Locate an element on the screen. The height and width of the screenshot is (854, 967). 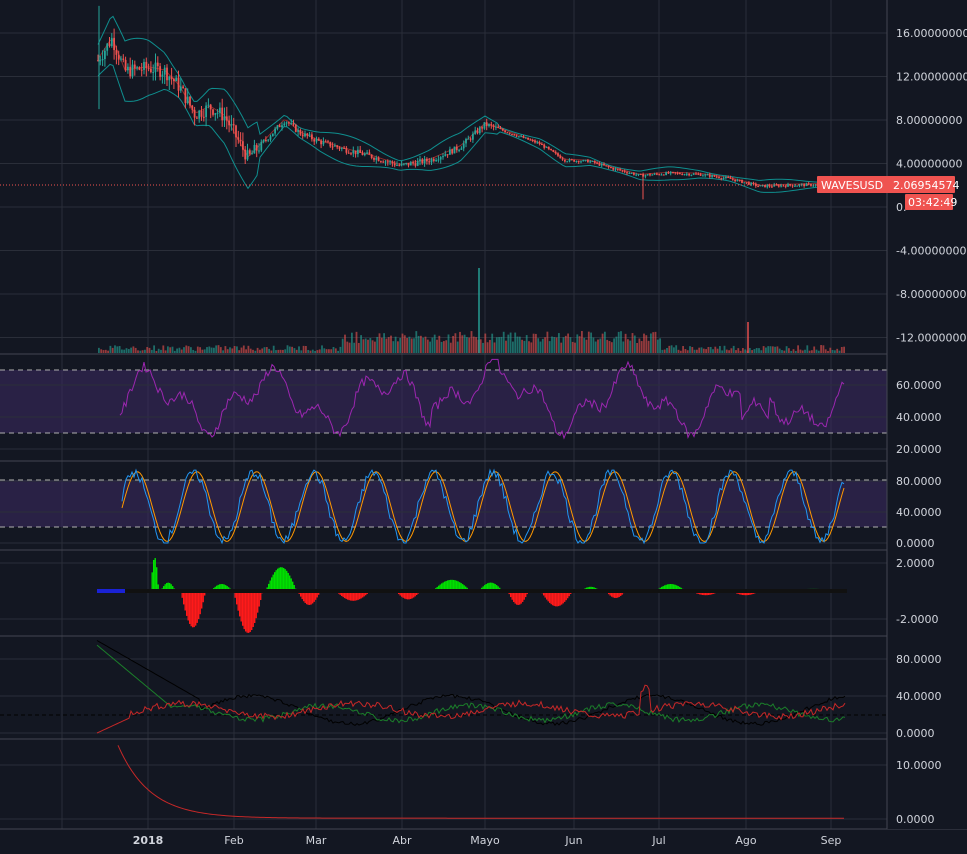
time-axis-label: Ago is located at coordinates (746, 840).